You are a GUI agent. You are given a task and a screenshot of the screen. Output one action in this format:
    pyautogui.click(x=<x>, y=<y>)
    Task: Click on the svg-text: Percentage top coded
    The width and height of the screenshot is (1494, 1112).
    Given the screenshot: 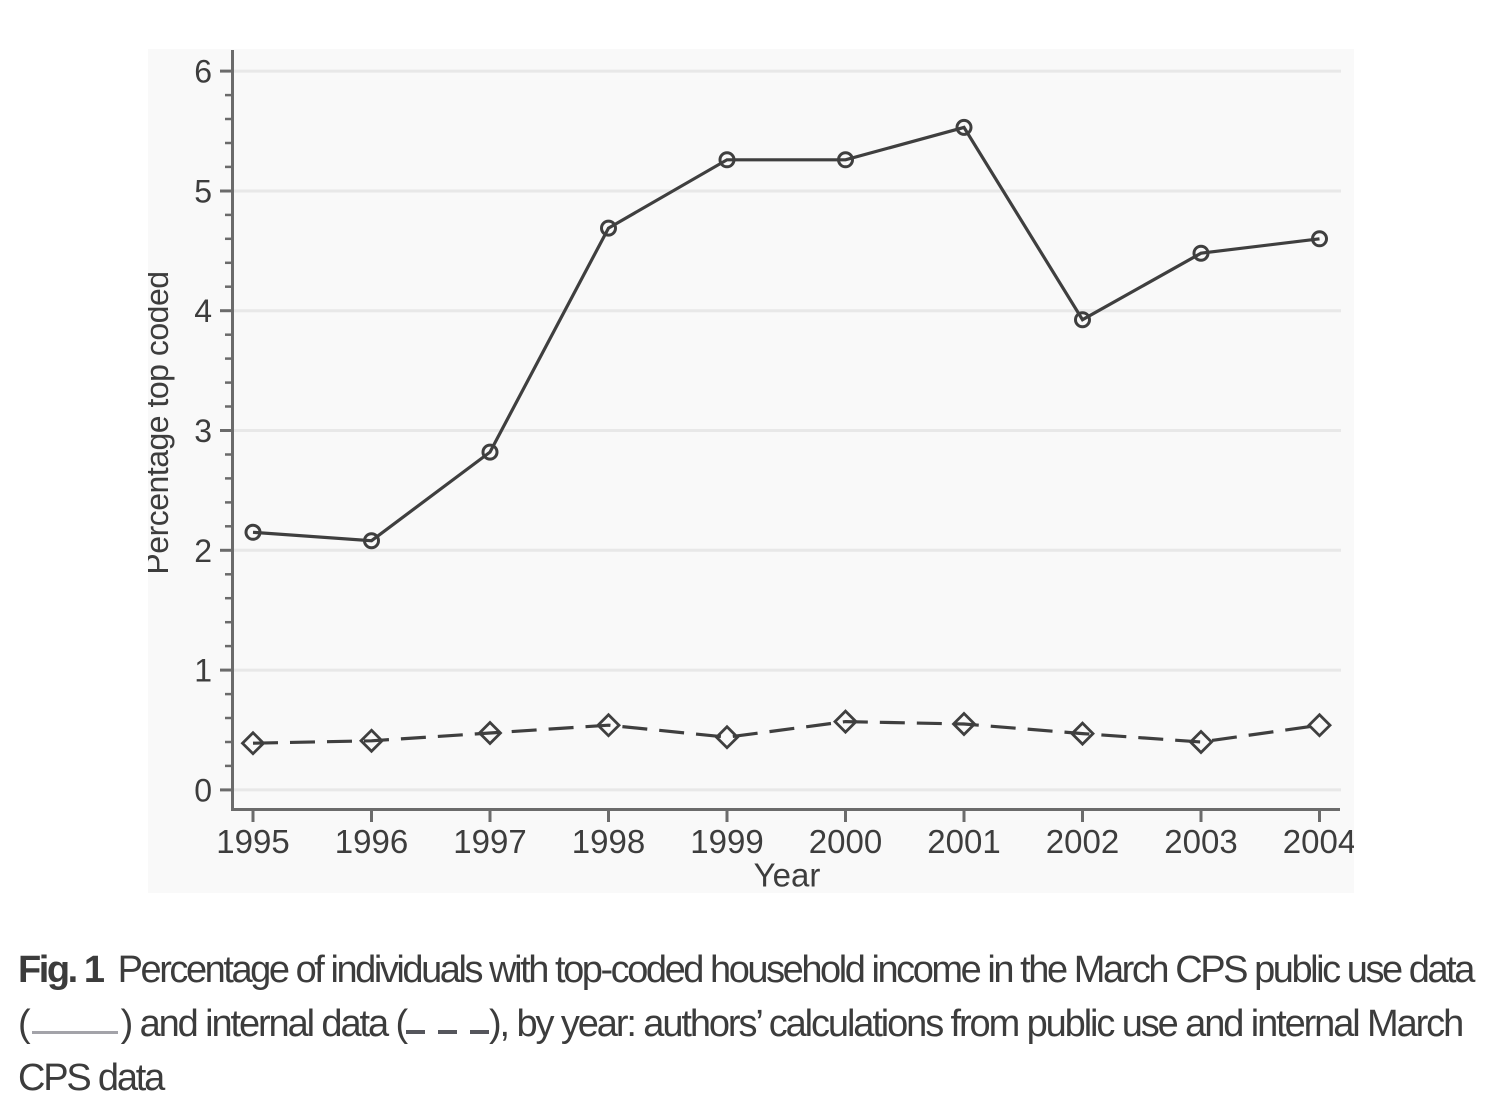 What is the action you would take?
    pyautogui.click(x=161, y=422)
    